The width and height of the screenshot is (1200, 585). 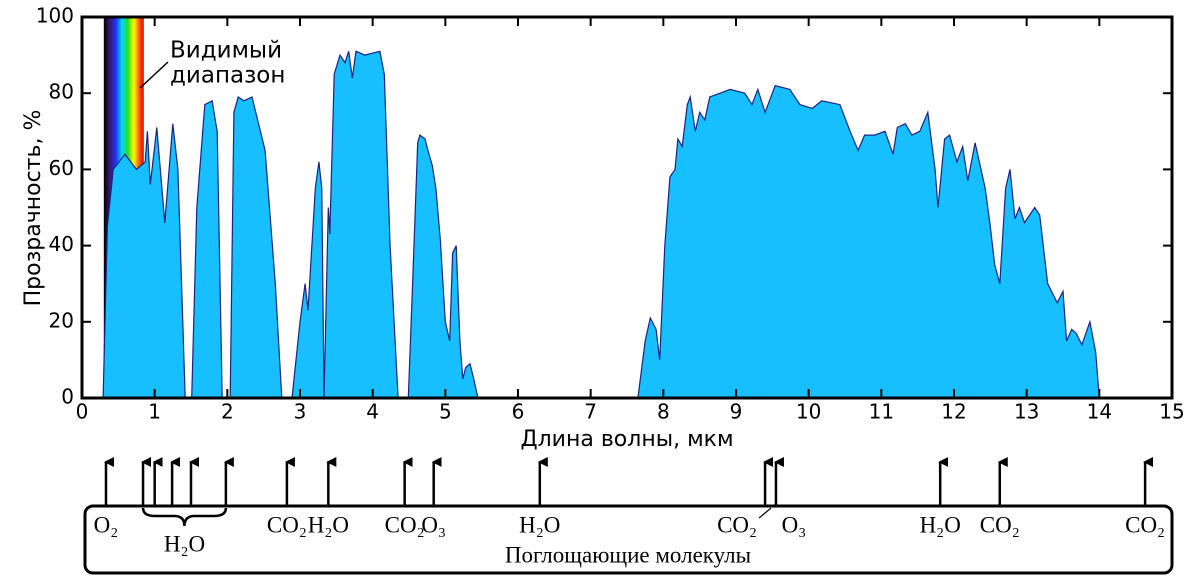 What do you see at coordinates (61, 92) in the screenshot?
I see `y-tick-label: 80` at bounding box center [61, 92].